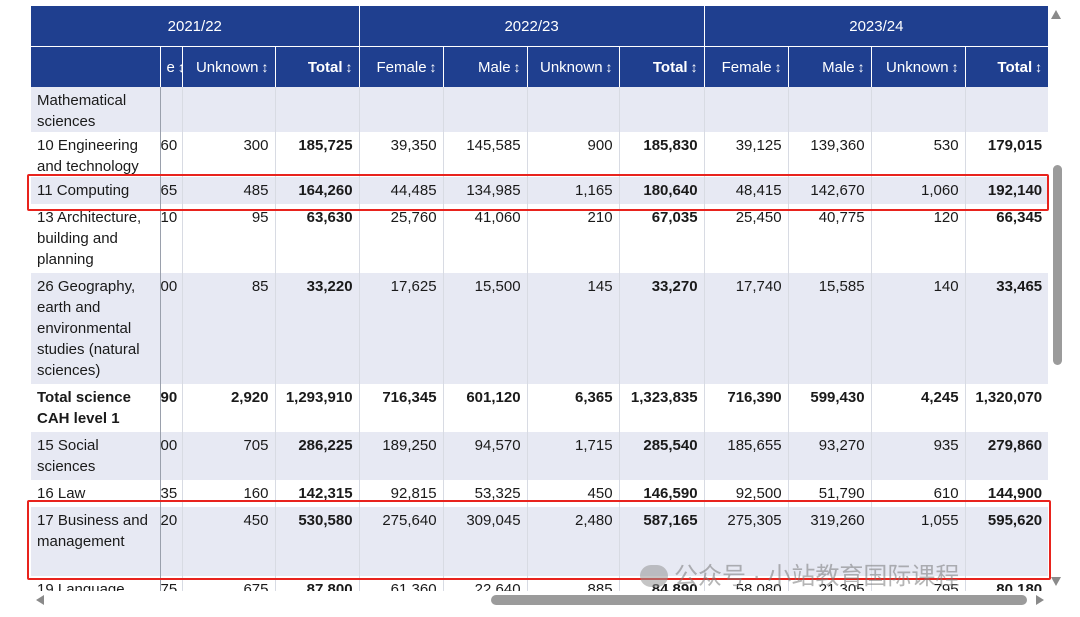 This screenshot has height=617, width=1080. Describe the element at coordinates (746, 154) in the screenshot. I see `value-cell: 39,125` at that location.